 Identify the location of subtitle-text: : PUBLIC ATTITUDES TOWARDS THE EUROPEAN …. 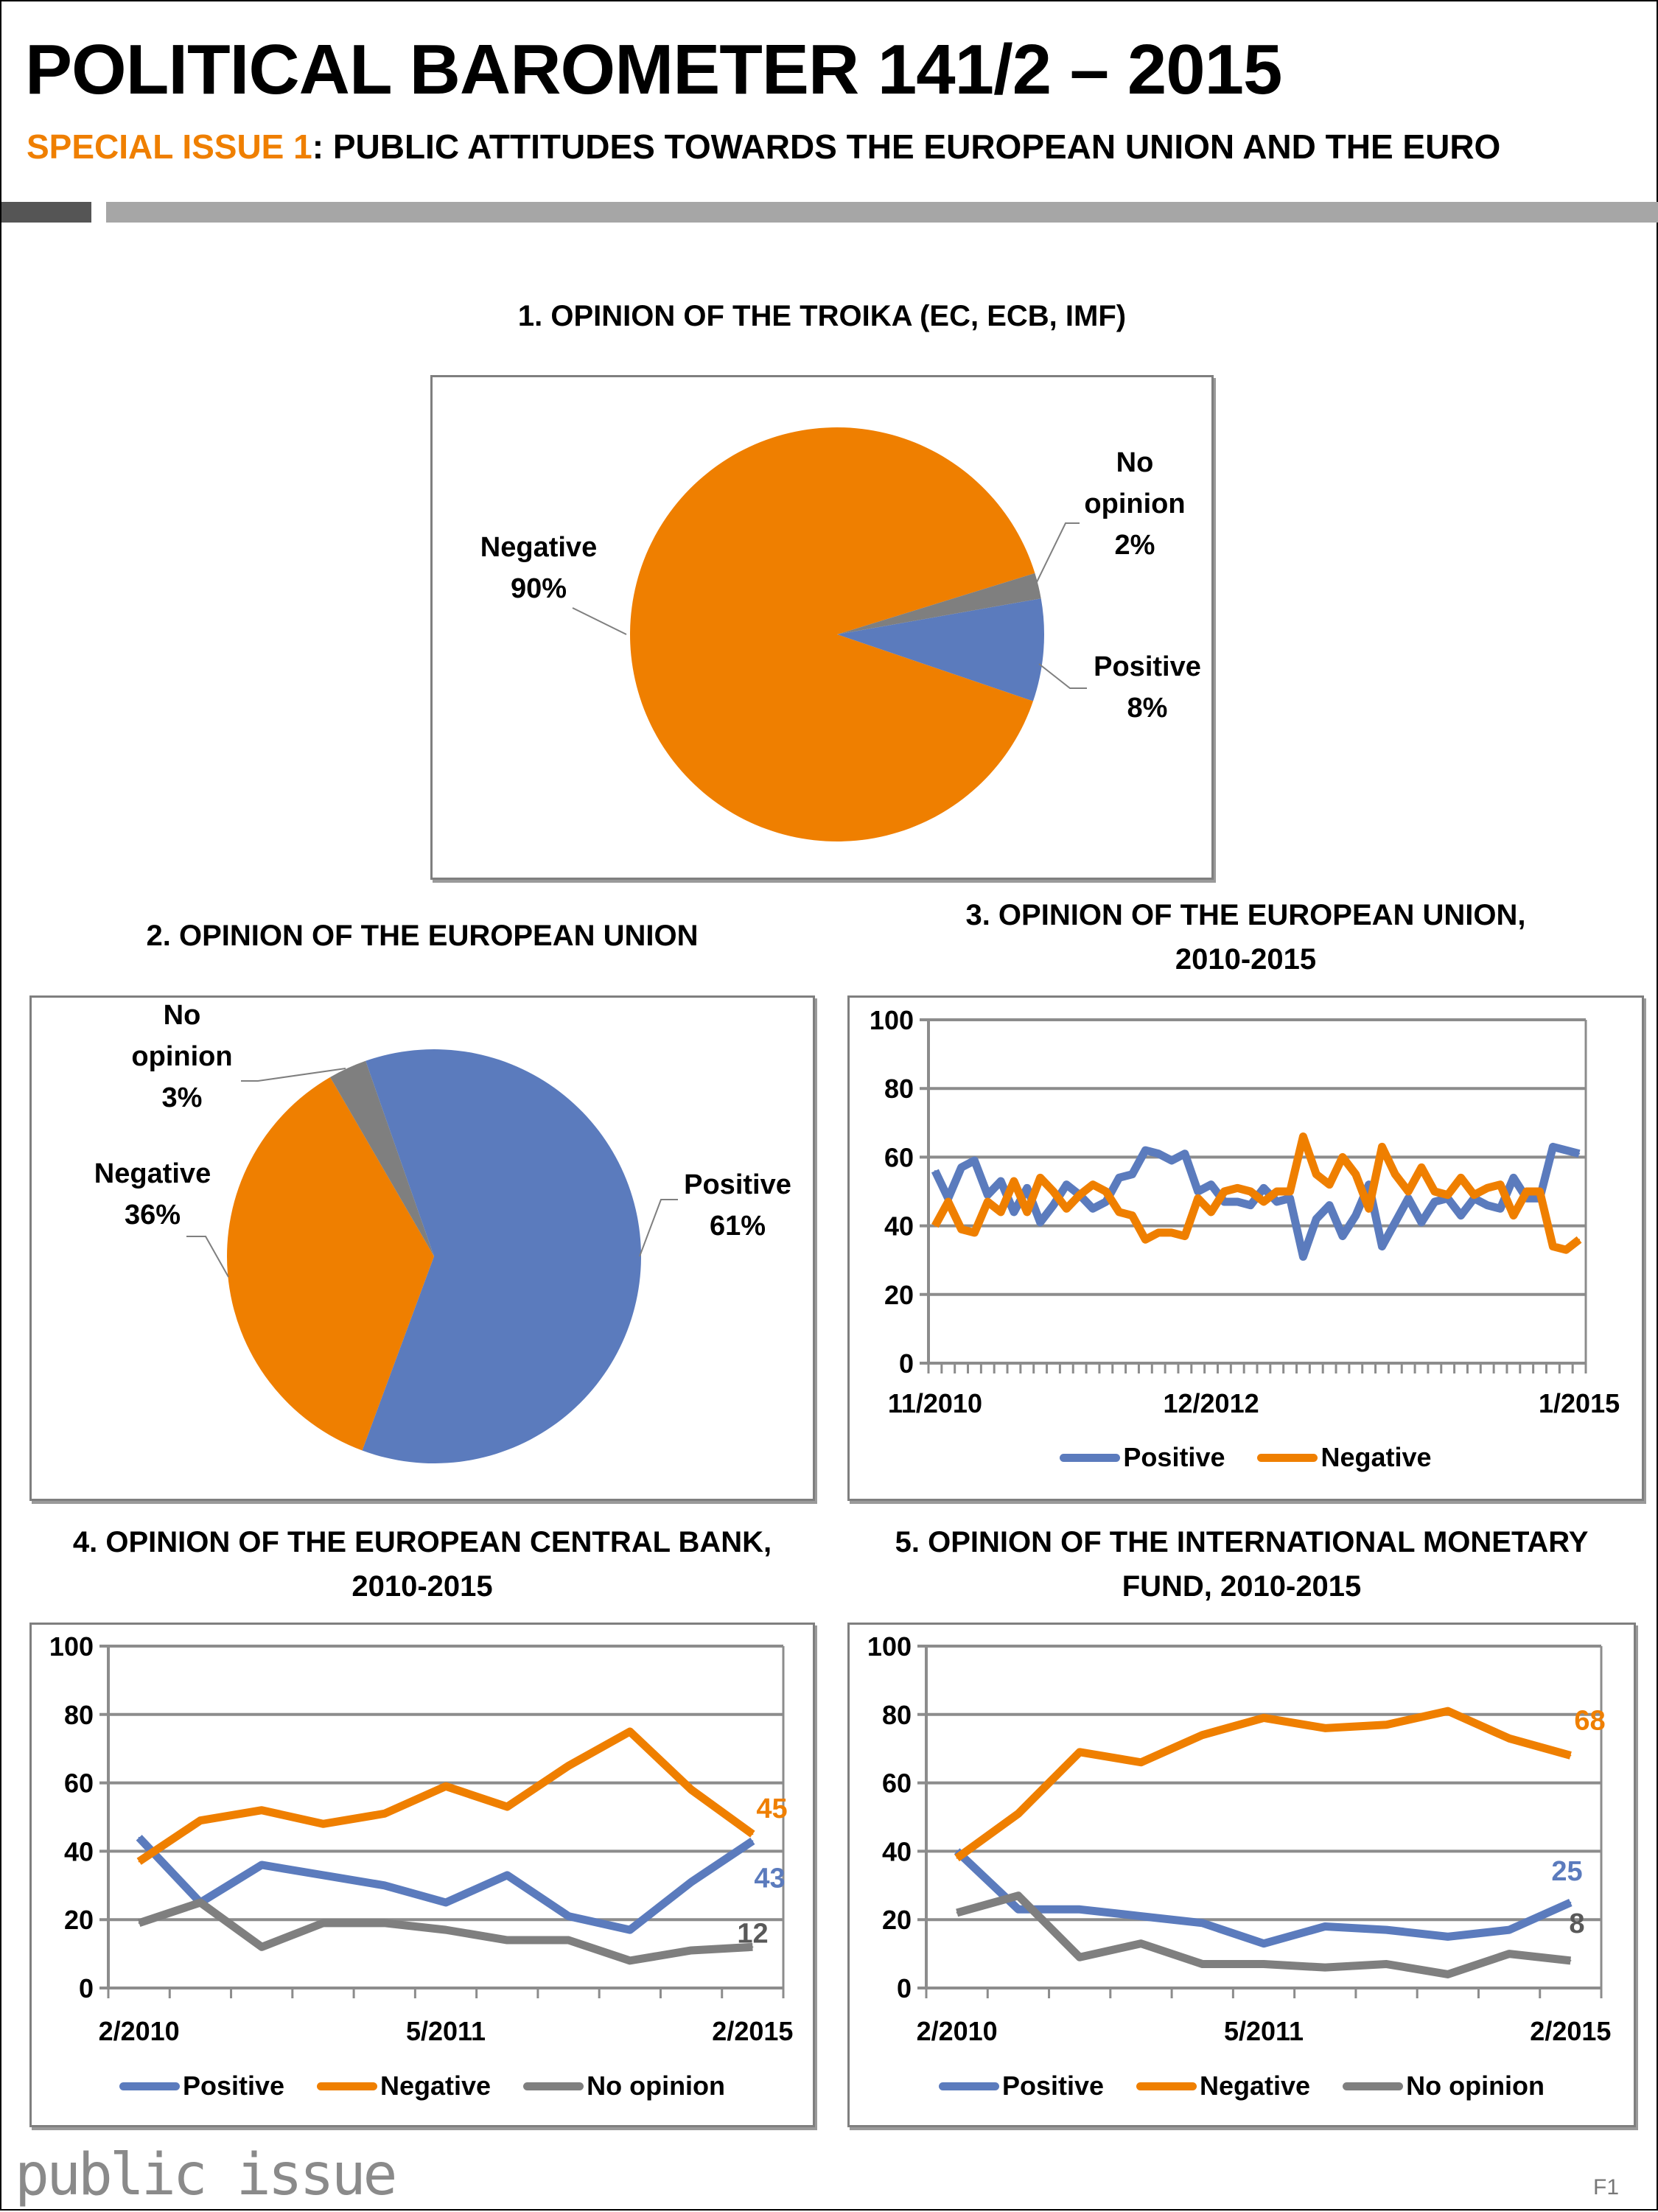
(906, 146).